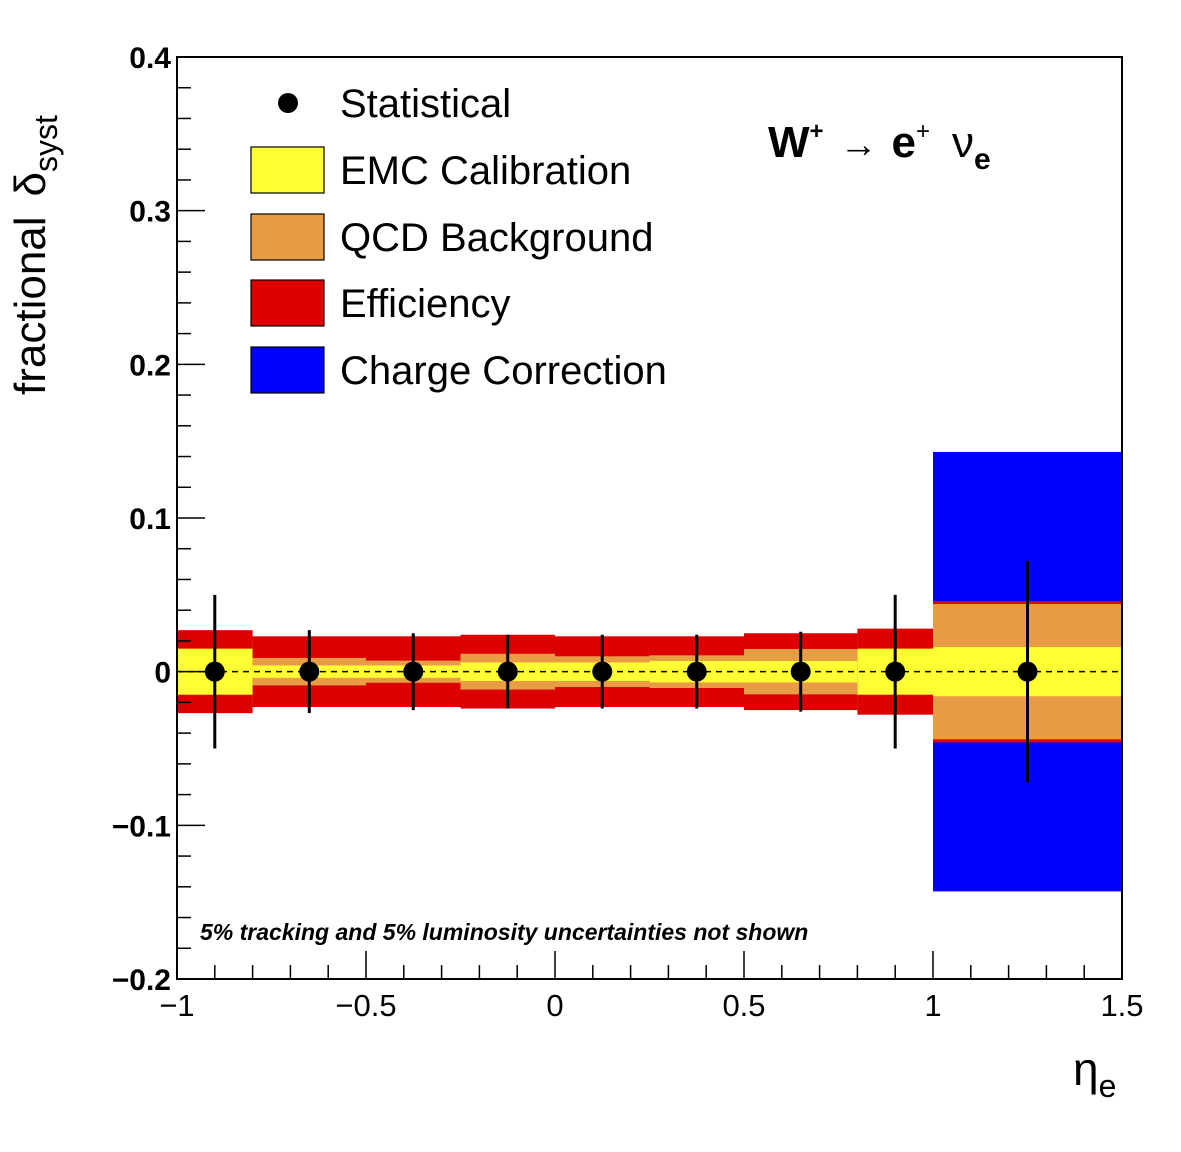 The height and width of the screenshot is (1152, 1181). Describe the element at coordinates (743, 1005) in the screenshot. I see `x-tick-label: 0.5` at that location.